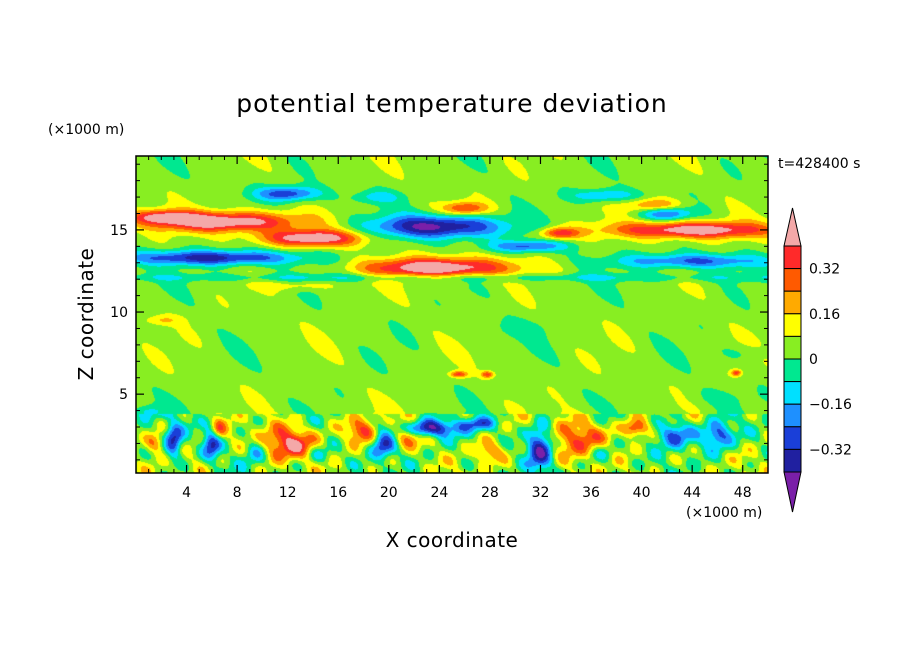 The width and height of the screenshot is (904, 654). I want to click on x-tick-label: 4, so click(186, 493).